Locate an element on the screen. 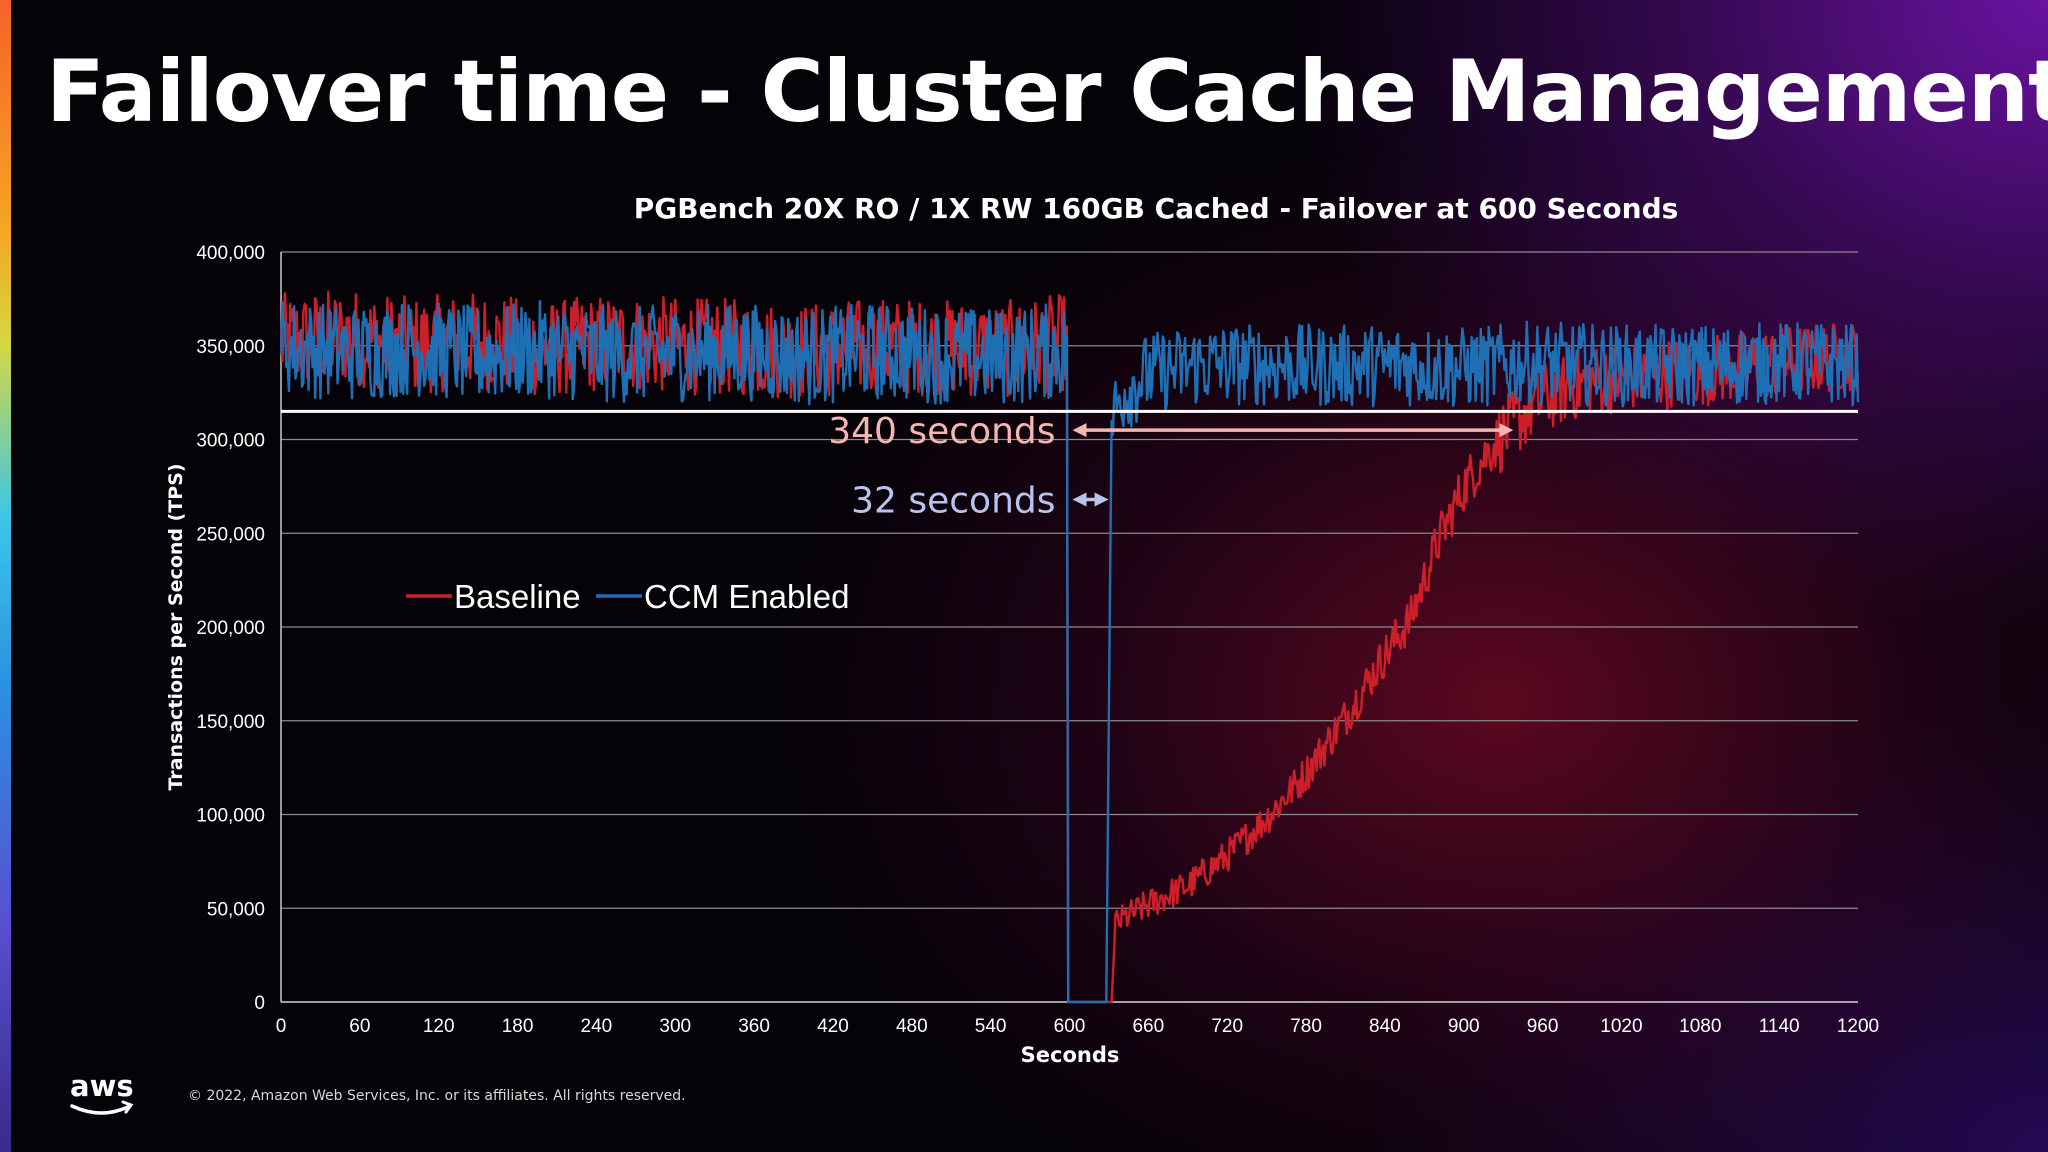 The height and width of the screenshot is (1152, 2048). y-tick-label: 150,000 is located at coordinates (230, 722).